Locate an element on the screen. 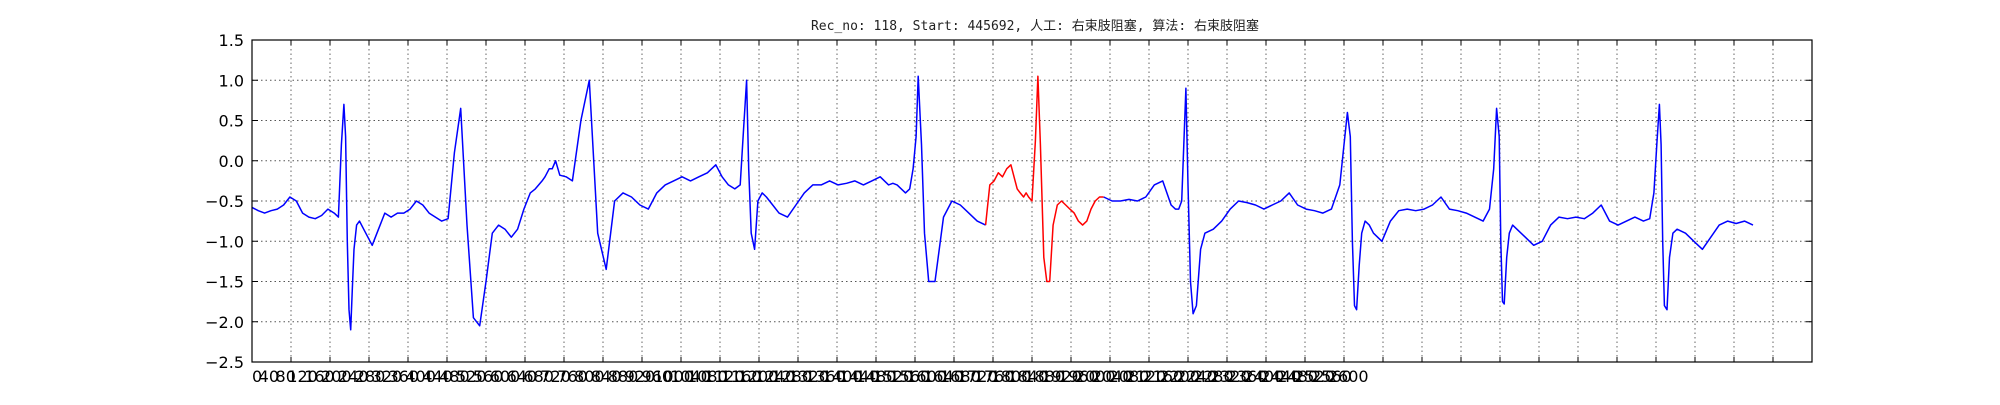 This screenshot has height=405, width=2000. x-tick-label: 200 is located at coordinates (336, 376).